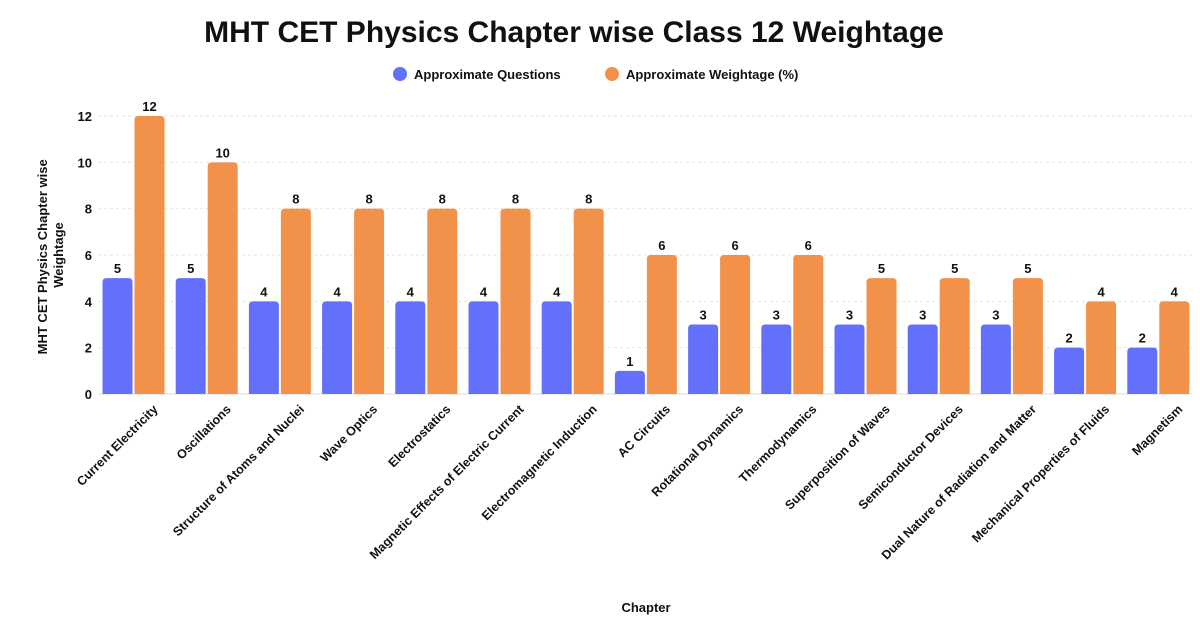 The width and height of the screenshot is (1200, 628). I want to click on y-tick-label: 8, so click(88, 209).